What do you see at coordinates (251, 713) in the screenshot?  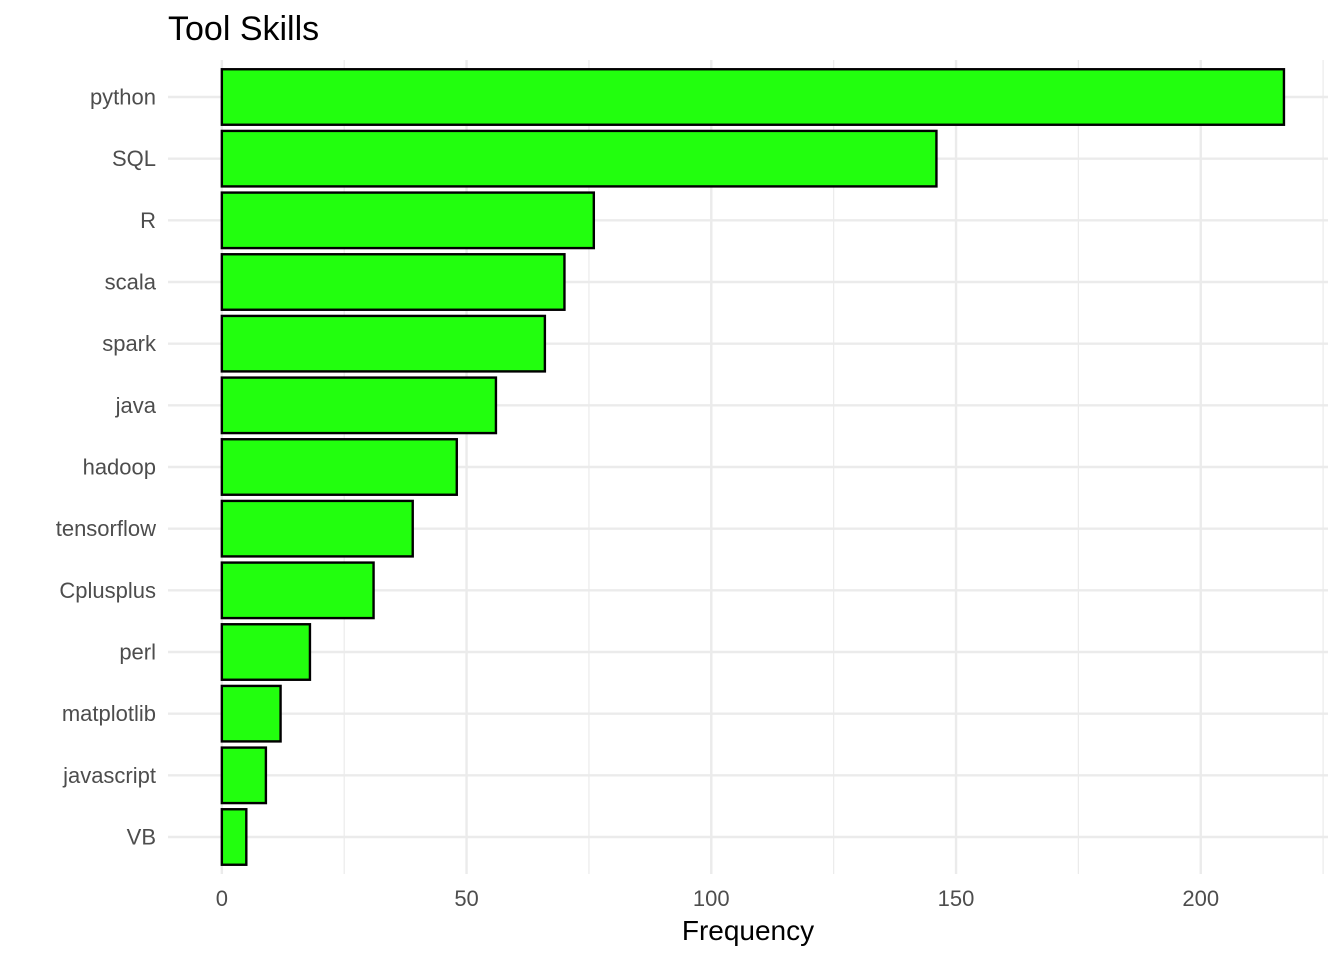 I see `bar-matplotlib` at bounding box center [251, 713].